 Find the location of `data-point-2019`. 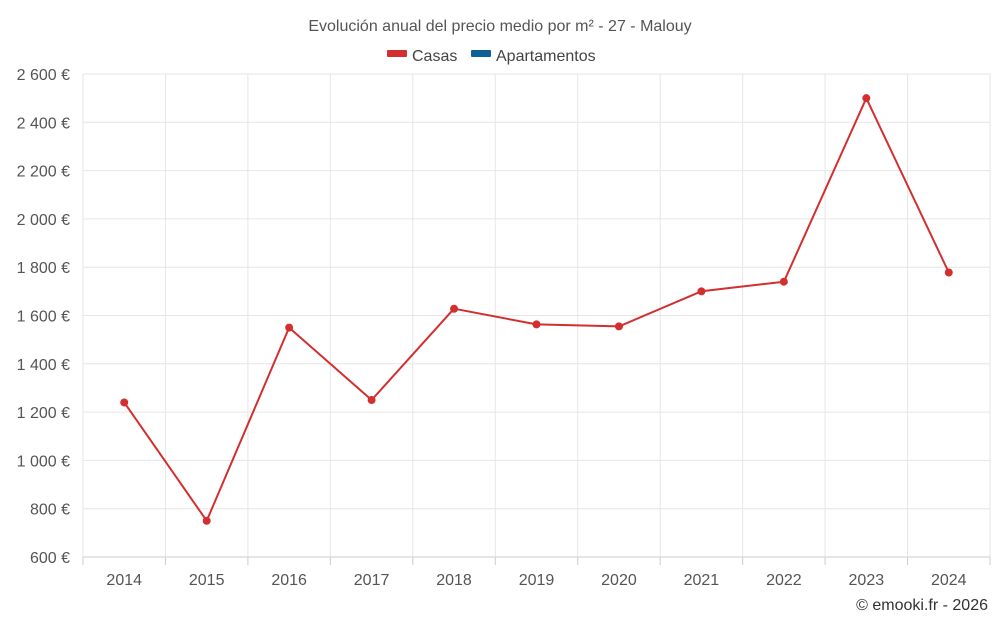

data-point-2019 is located at coordinates (536, 324).